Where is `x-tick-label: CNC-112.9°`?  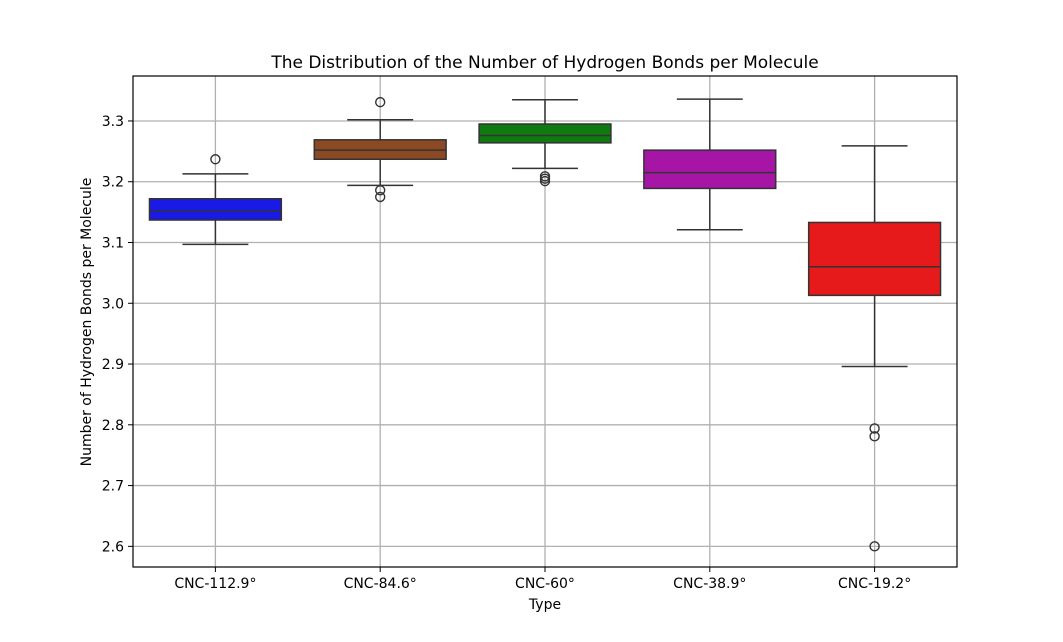
x-tick-label: CNC-112.9° is located at coordinates (215, 584).